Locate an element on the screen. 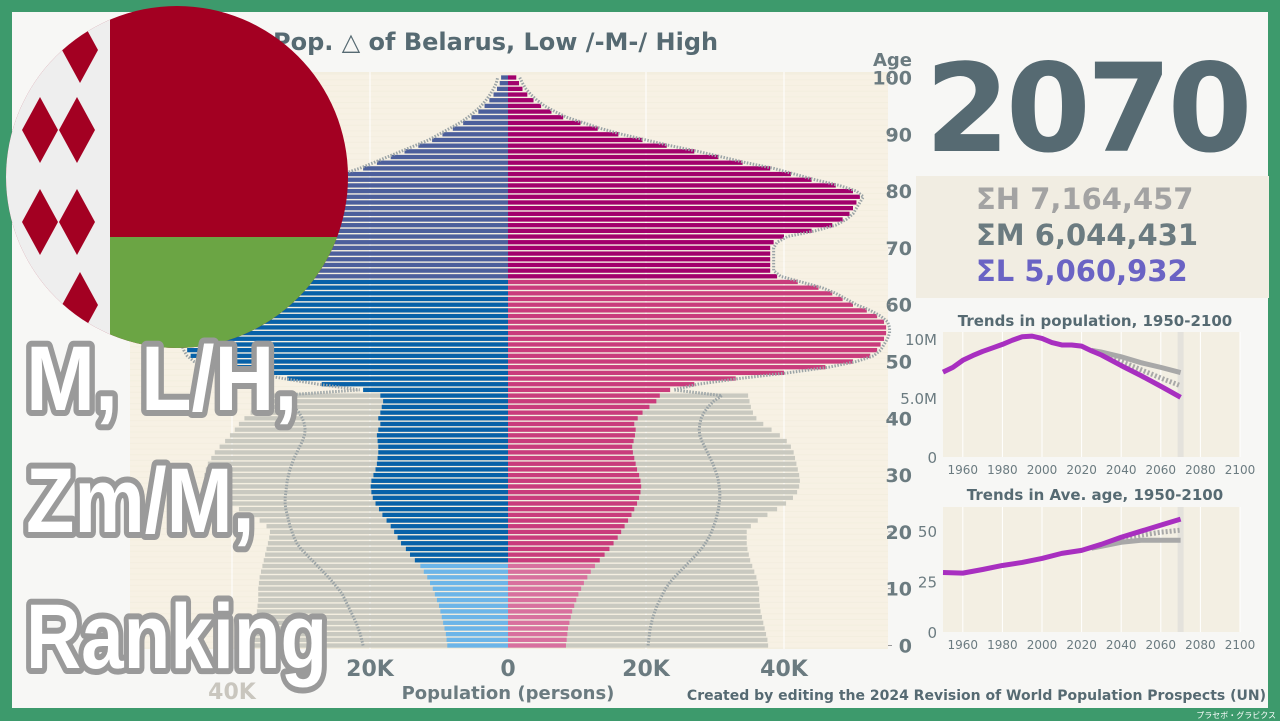 This screenshot has width=1280, height=721. trend-x-tick-label: 2060 is located at coordinates (1161, 645).